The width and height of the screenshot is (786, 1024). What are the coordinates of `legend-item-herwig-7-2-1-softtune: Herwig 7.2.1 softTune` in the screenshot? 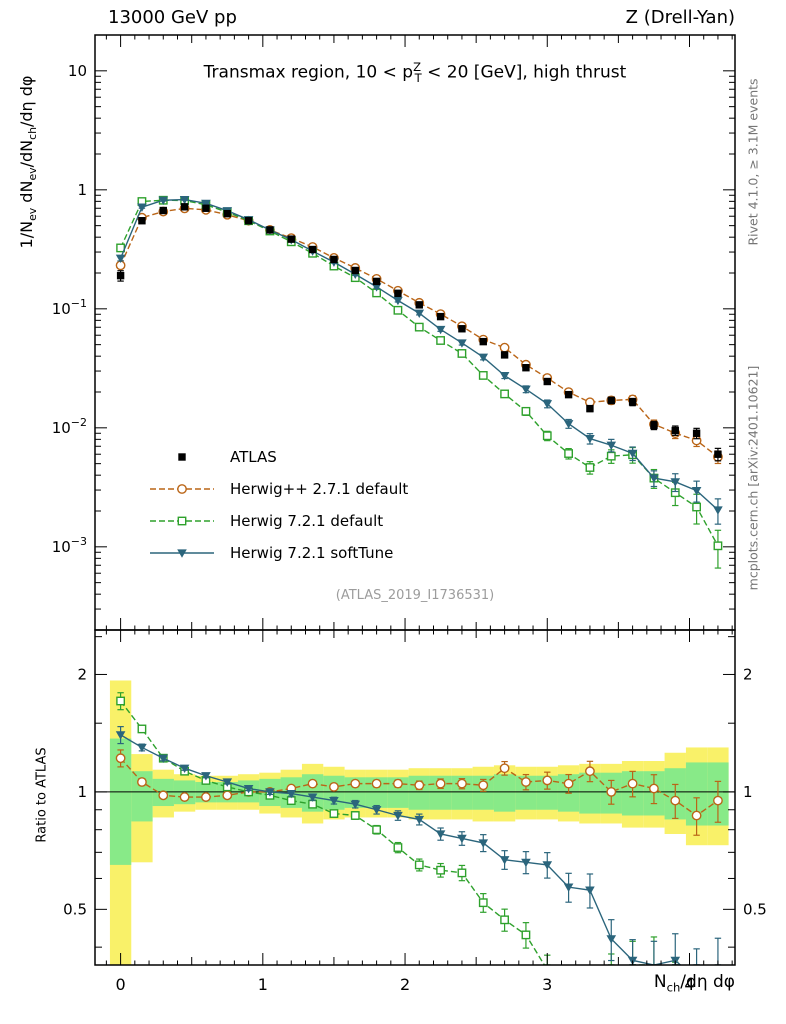 It's located at (278, 553).